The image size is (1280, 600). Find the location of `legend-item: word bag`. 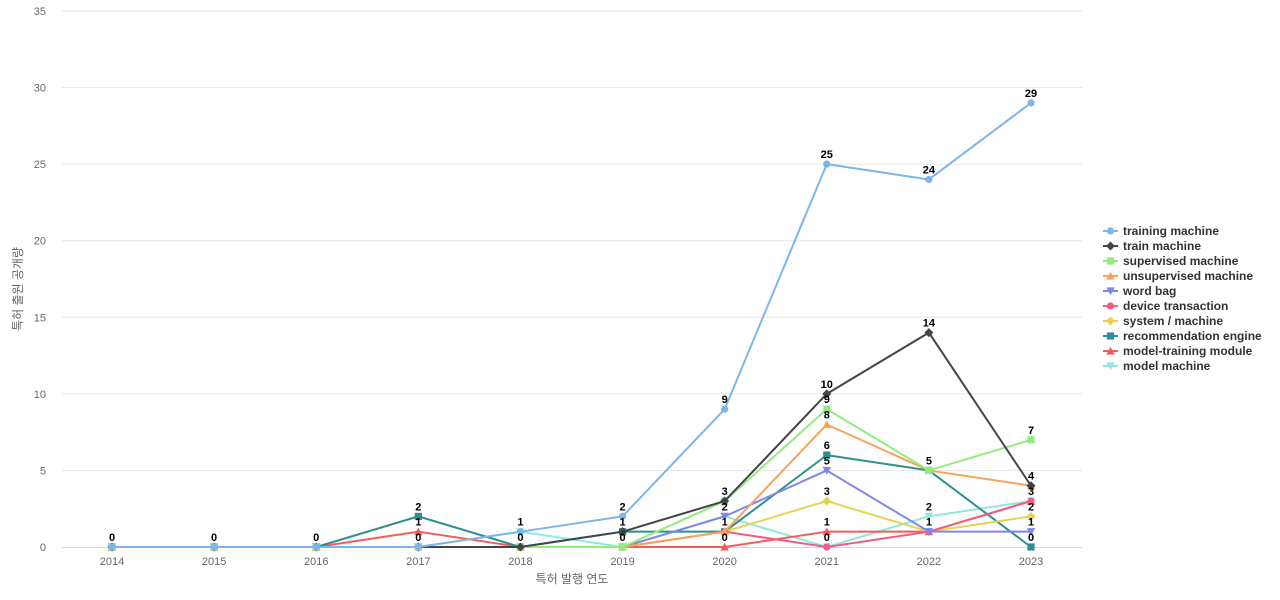

legend-item: word bag is located at coordinates (1139, 291).